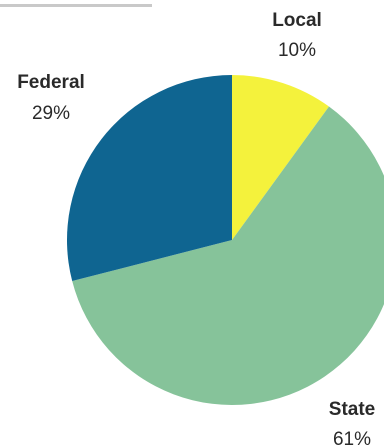  Describe the element at coordinates (76, 5) in the screenshot. I see `top-rule` at that location.